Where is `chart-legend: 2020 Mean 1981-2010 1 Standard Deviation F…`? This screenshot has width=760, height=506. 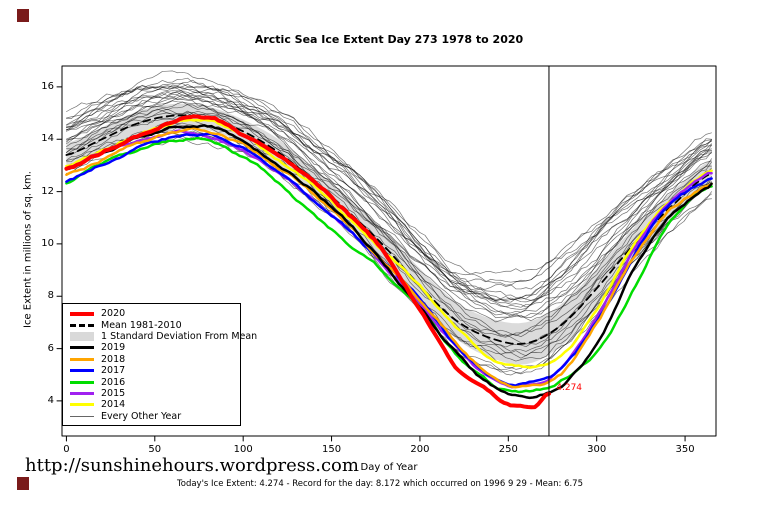 chart-legend: 2020 Mean 1981-2010 1 Standard Deviation F… is located at coordinates (159, 364).